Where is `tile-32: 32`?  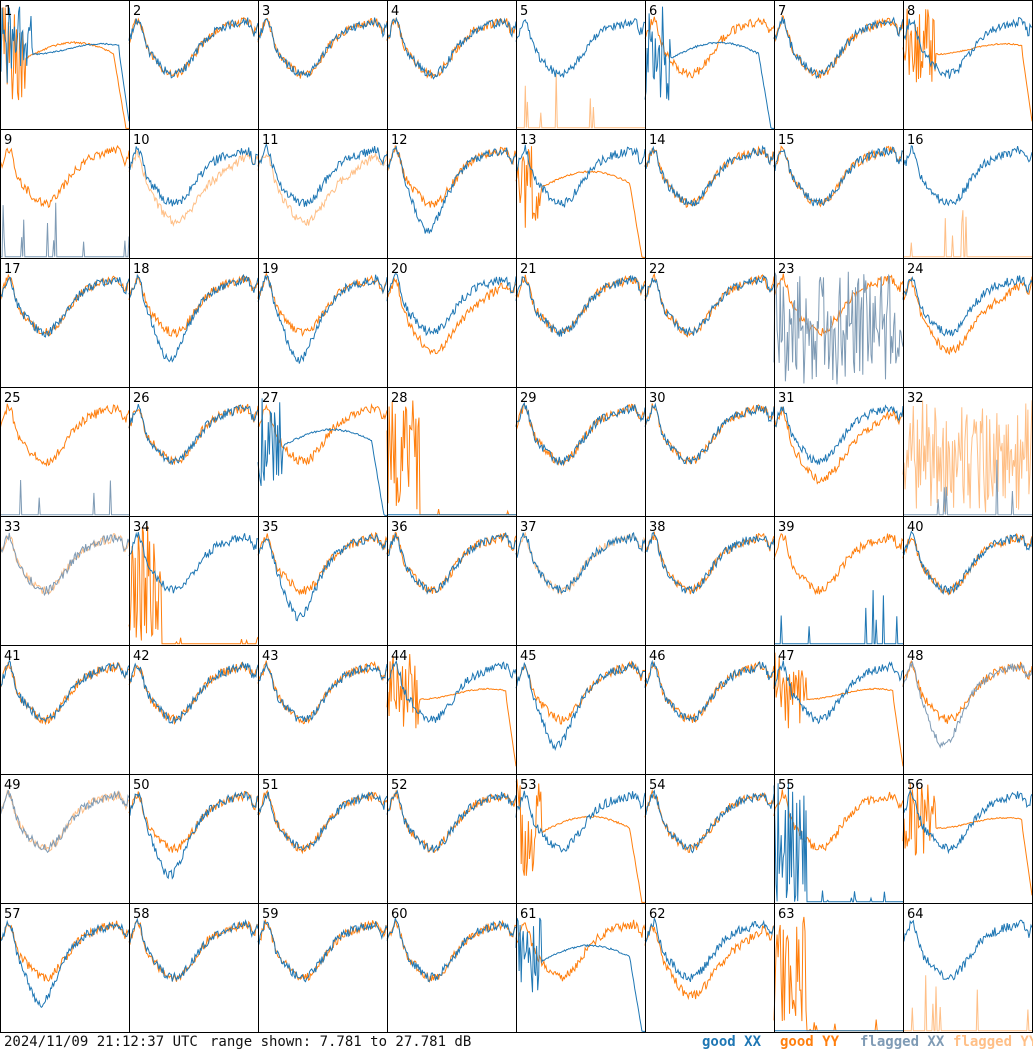 tile-32: 32 is located at coordinates (967, 453).